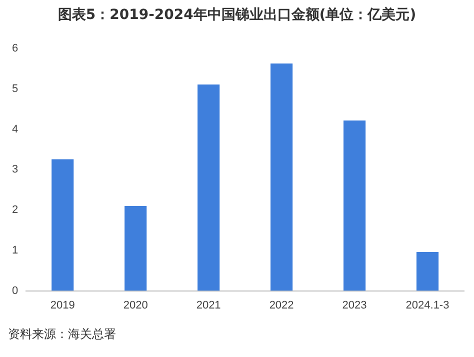 Image resolution: width=474 pixels, height=357 pixels. Describe the element at coordinates (15, 129) in the screenshot. I see `y-tick-label: 4` at that location.